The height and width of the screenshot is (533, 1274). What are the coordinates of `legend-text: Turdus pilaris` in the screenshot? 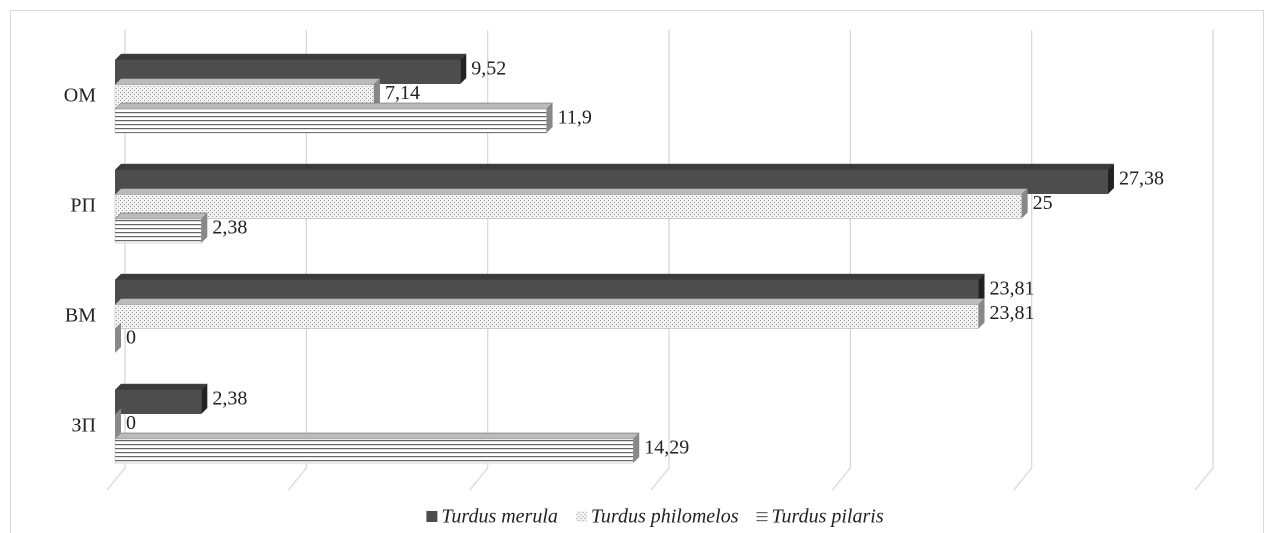 It's located at (828, 517).